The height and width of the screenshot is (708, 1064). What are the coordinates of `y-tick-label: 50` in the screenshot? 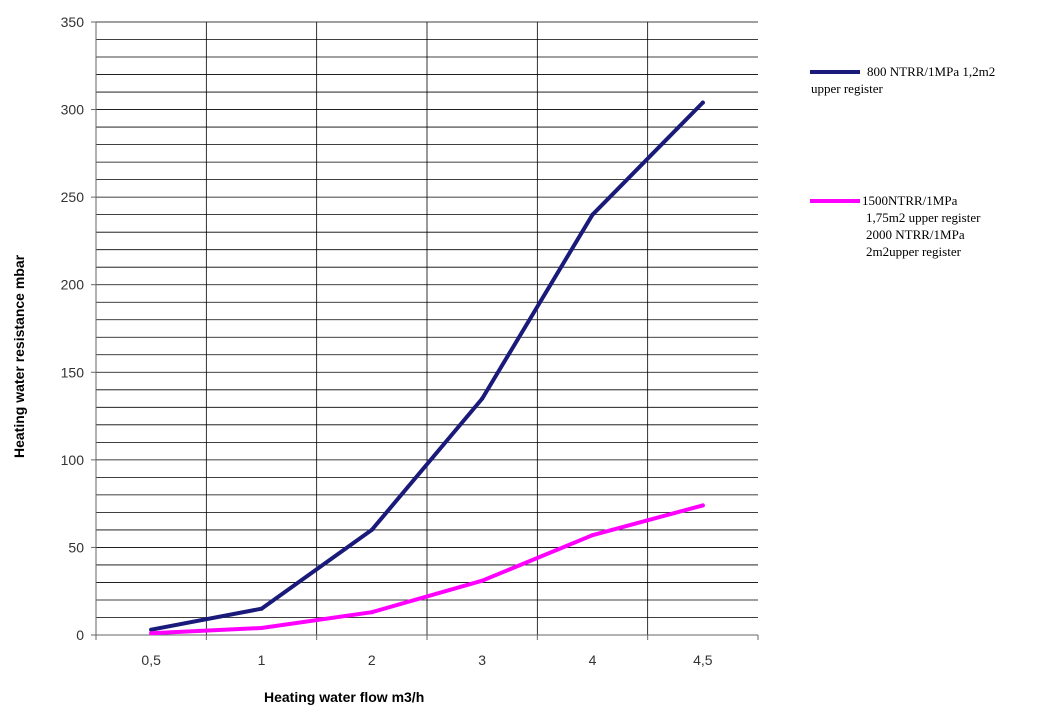 It's located at (76, 547).